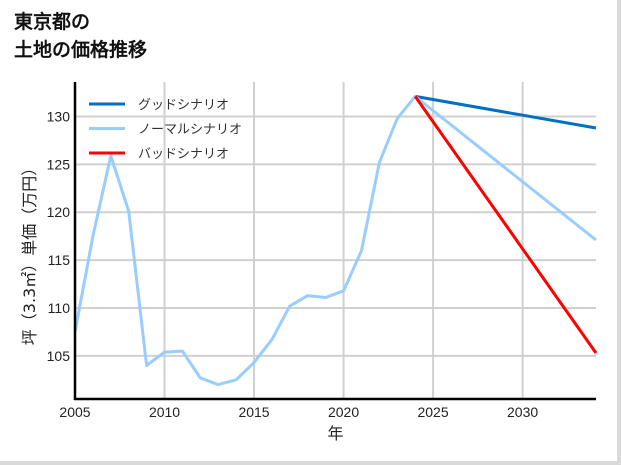 The image size is (621, 465). I want to click on x-tick-label: 2010, so click(164, 412).